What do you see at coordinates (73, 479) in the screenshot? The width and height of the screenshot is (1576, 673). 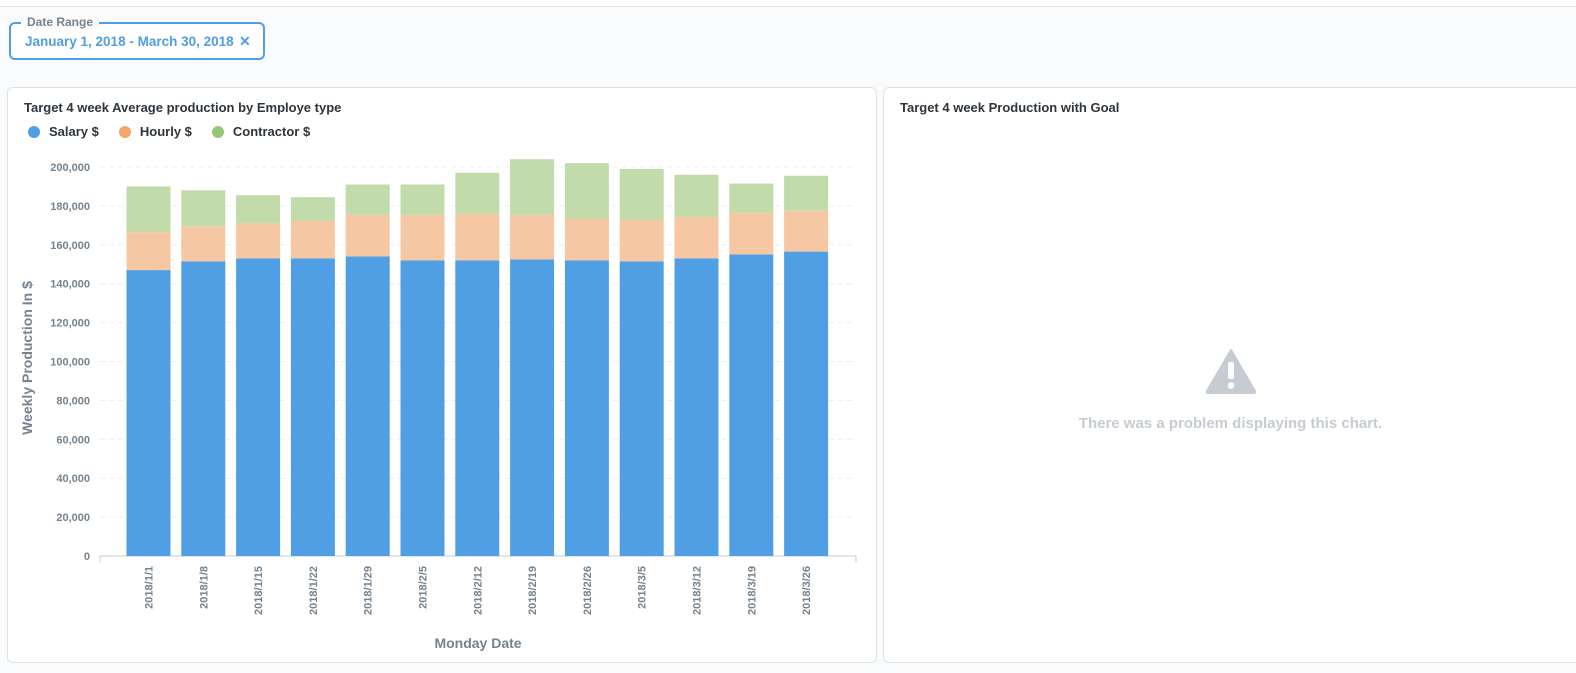 I see `y-tick-label: 40,000` at bounding box center [73, 479].